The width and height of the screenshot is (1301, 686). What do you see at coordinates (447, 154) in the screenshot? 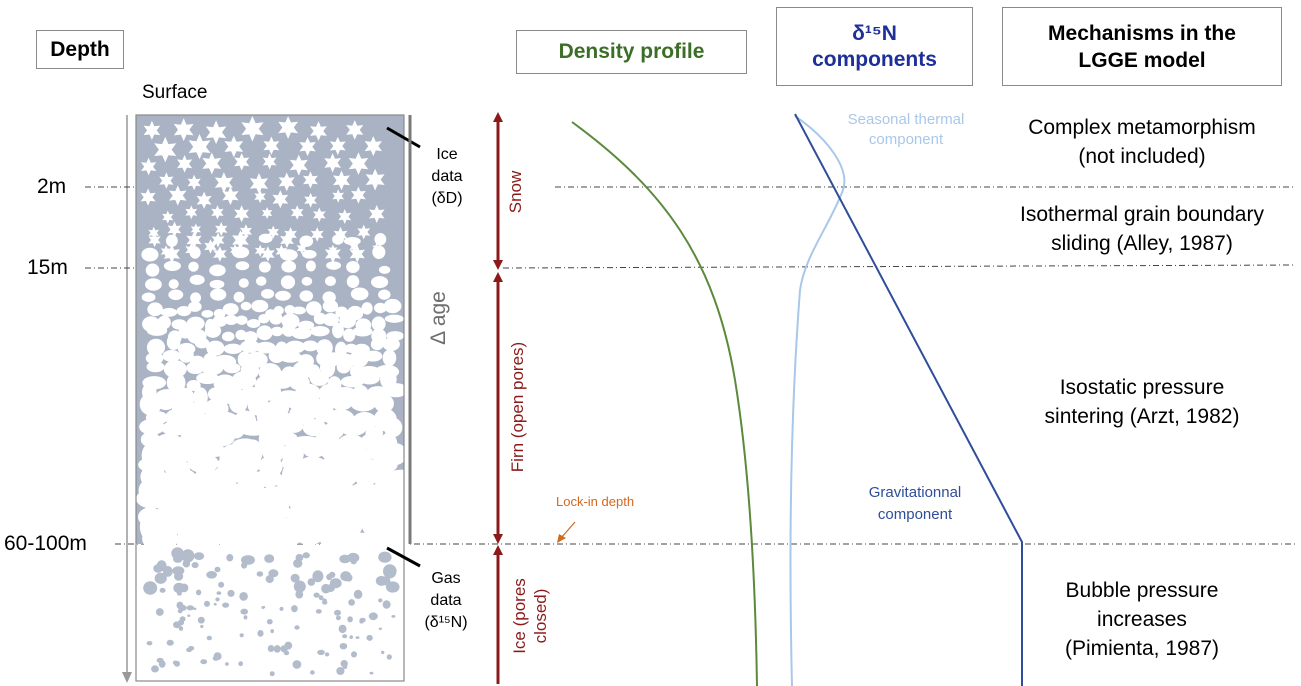
I see `ice-data-line1: Ice` at bounding box center [447, 154].